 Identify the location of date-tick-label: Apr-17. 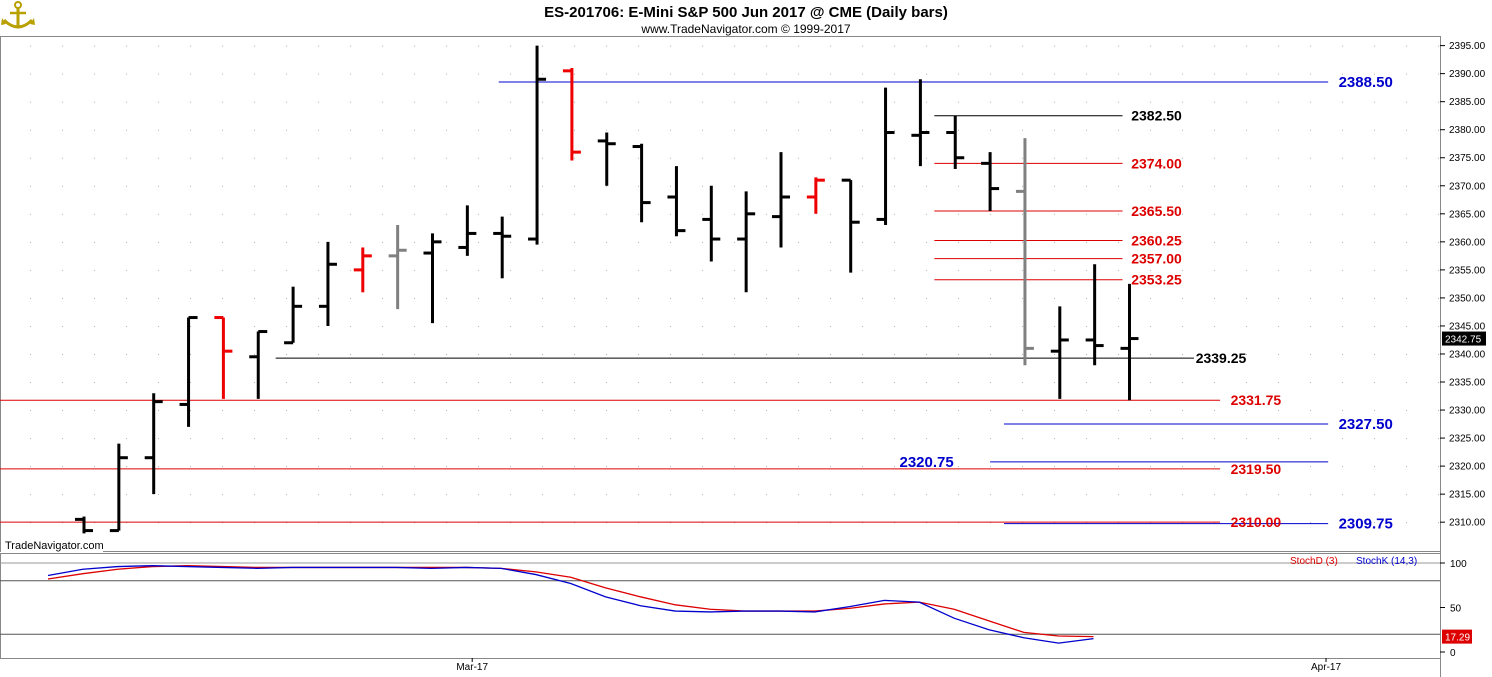
(1326, 667).